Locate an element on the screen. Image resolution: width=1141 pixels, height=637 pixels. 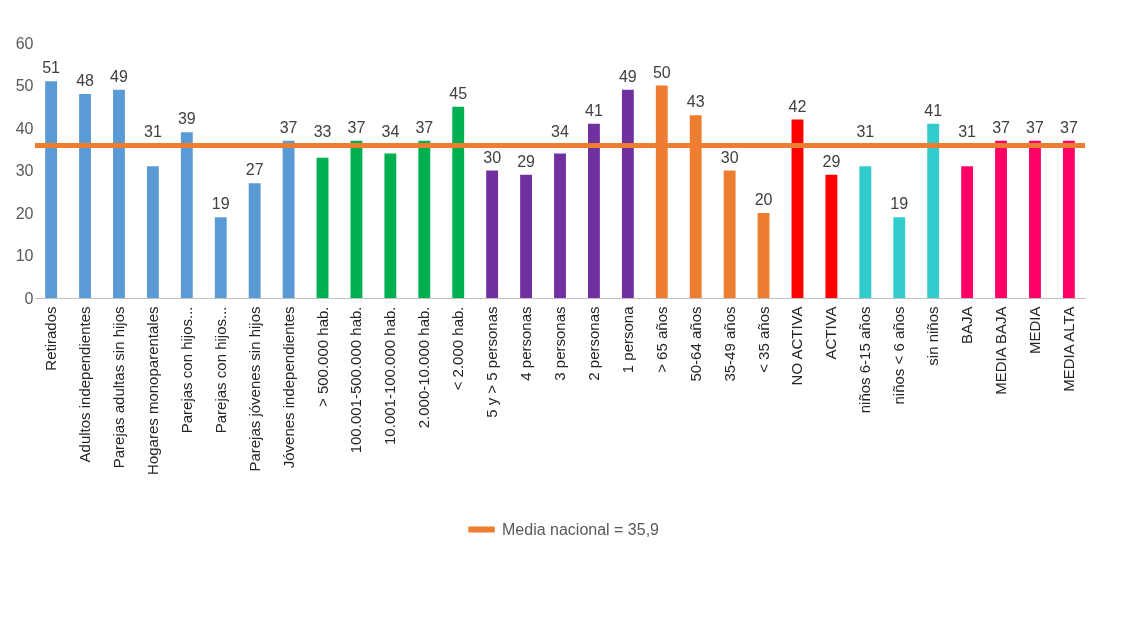
y-tick-label: 50 is located at coordinates (24, 85).